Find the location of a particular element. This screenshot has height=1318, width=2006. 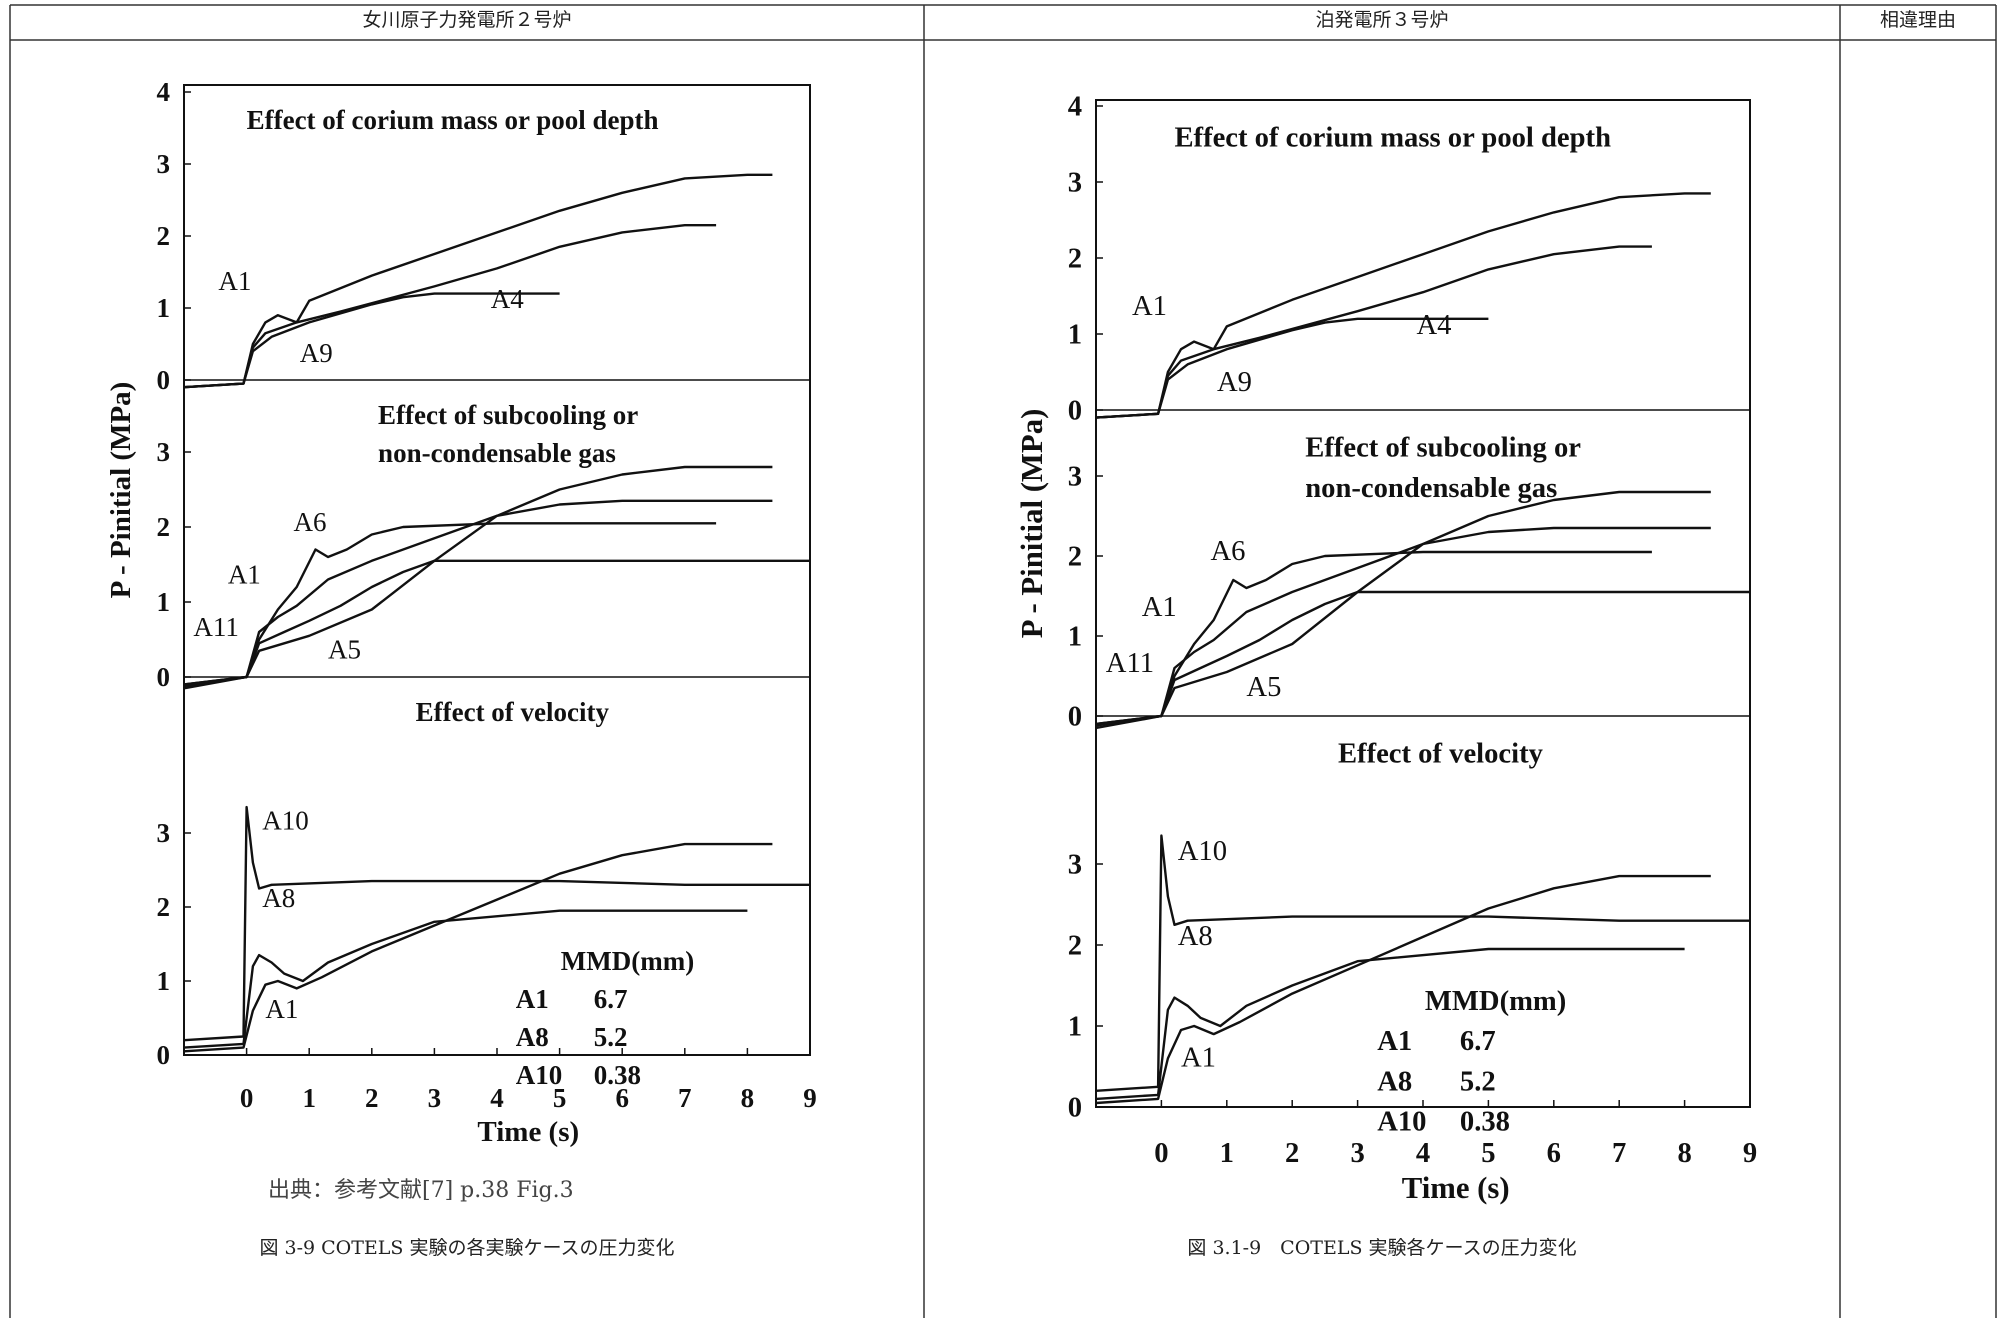

x-tick-label: 5 is located at coordinates (560, 1098).